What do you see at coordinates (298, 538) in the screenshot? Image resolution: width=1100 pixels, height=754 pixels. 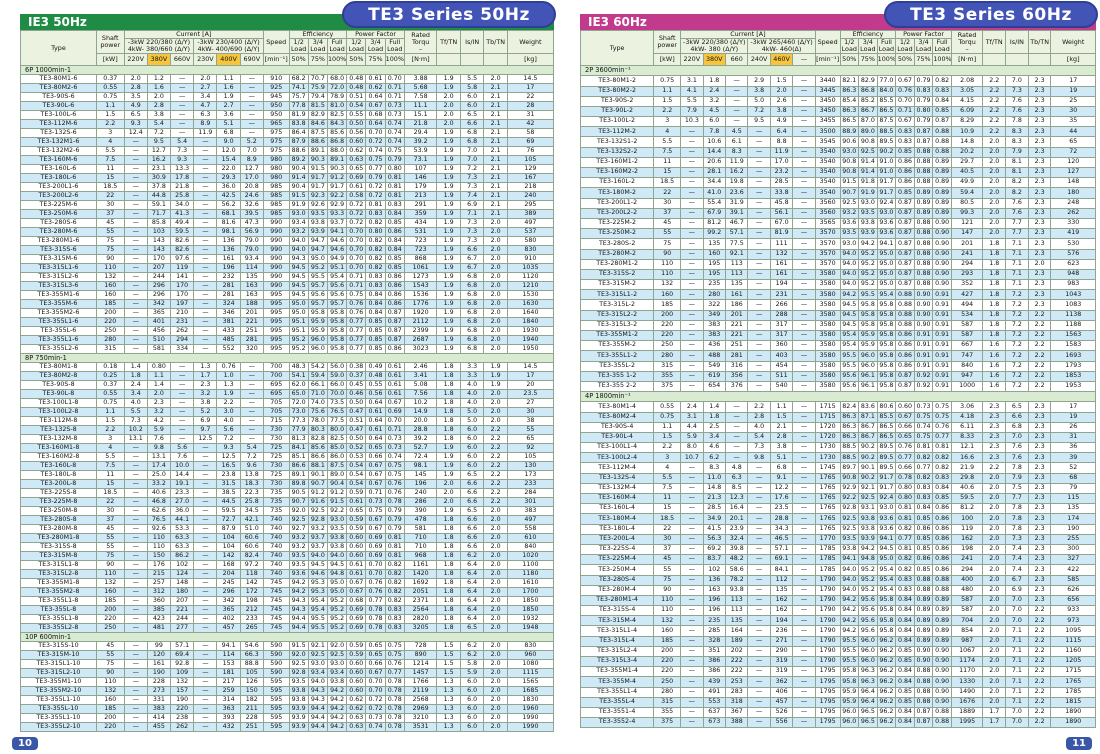 I see `value-cell: 93.2` at bounding box center [298, 538].